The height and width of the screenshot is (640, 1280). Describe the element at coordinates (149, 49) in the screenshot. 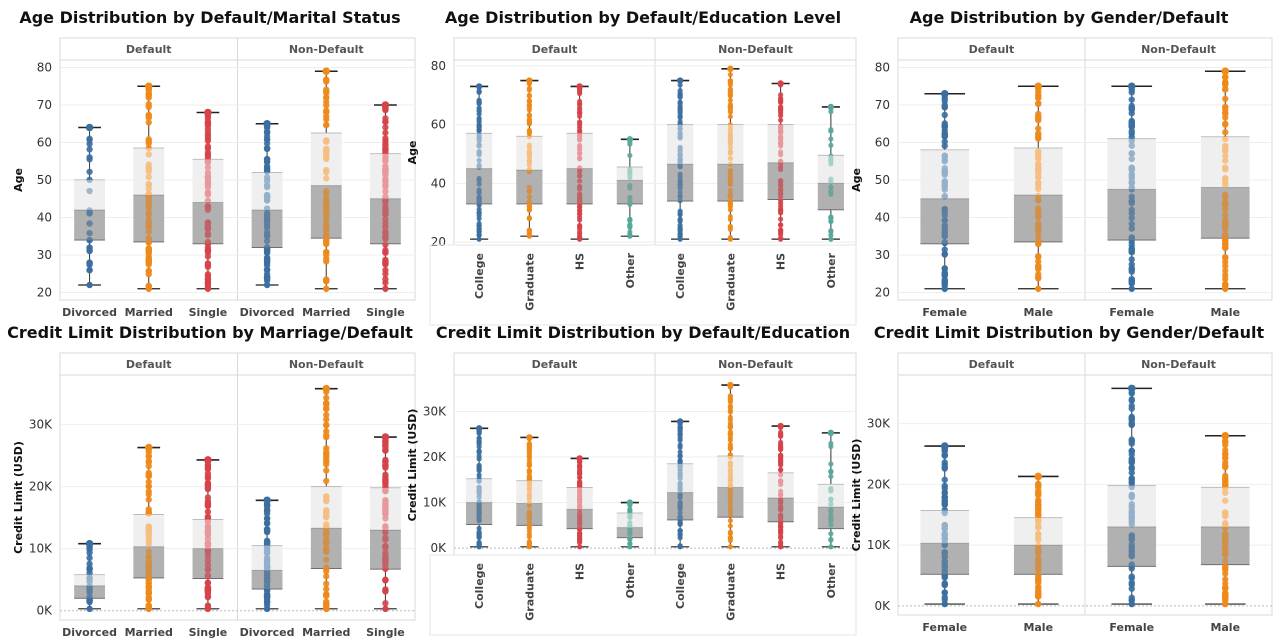

I see `facet-label: Default` at that location.